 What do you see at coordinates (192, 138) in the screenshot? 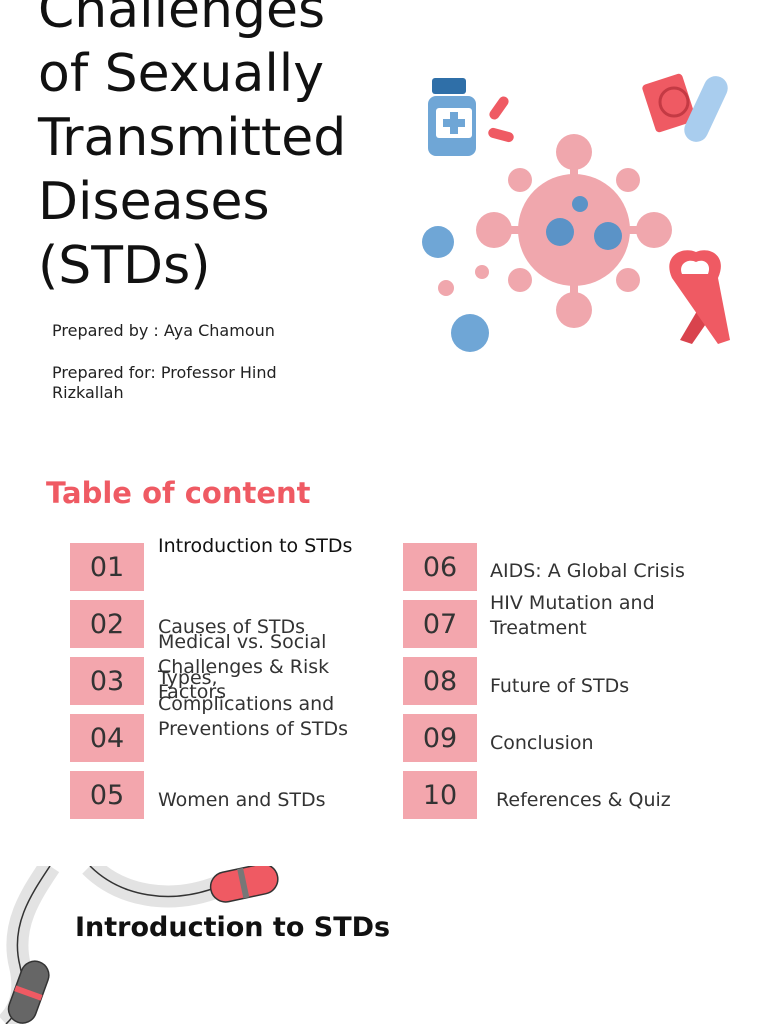
I see `title-line: Transmitted` at bounding box center [192, 138].